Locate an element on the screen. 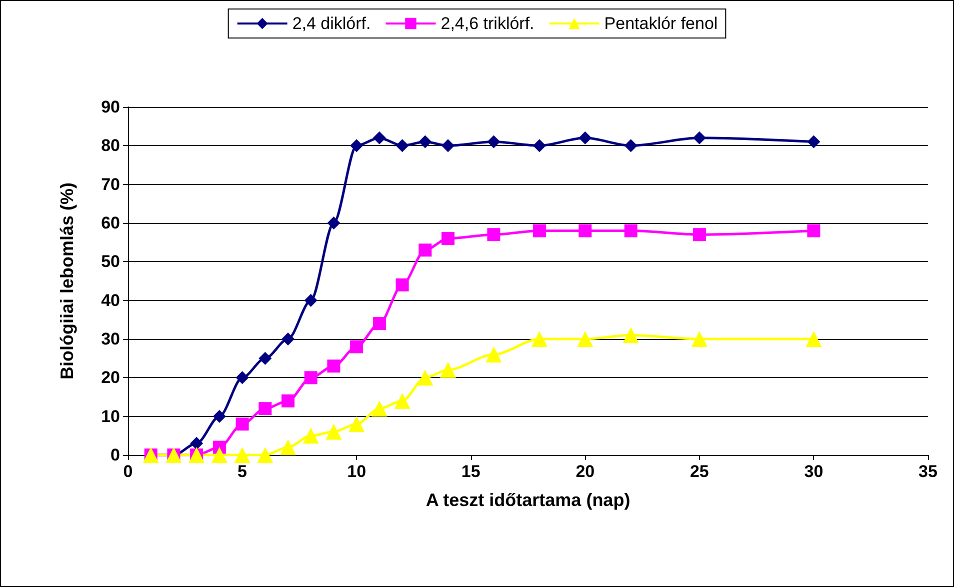  y-tick-label: 70 is located at coordinates (110, 184).